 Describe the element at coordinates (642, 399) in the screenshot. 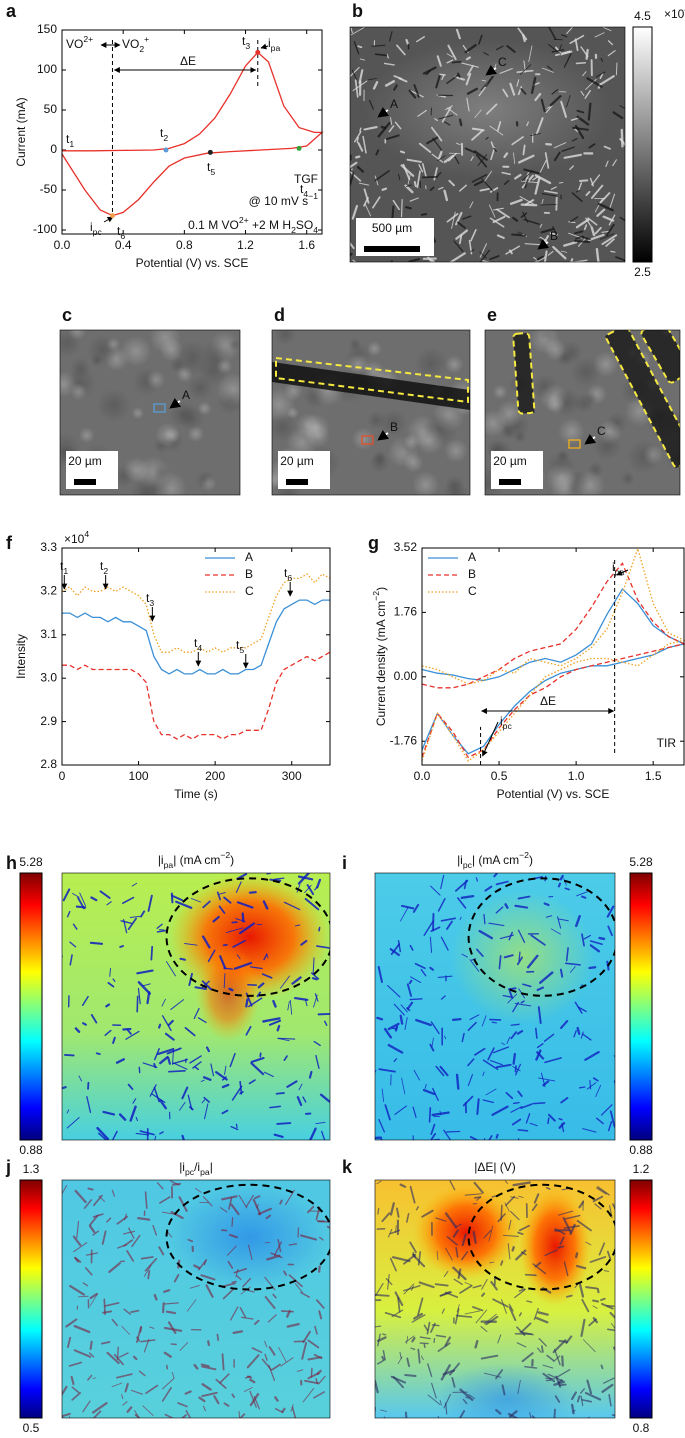

I see `flake-outline` at that location.